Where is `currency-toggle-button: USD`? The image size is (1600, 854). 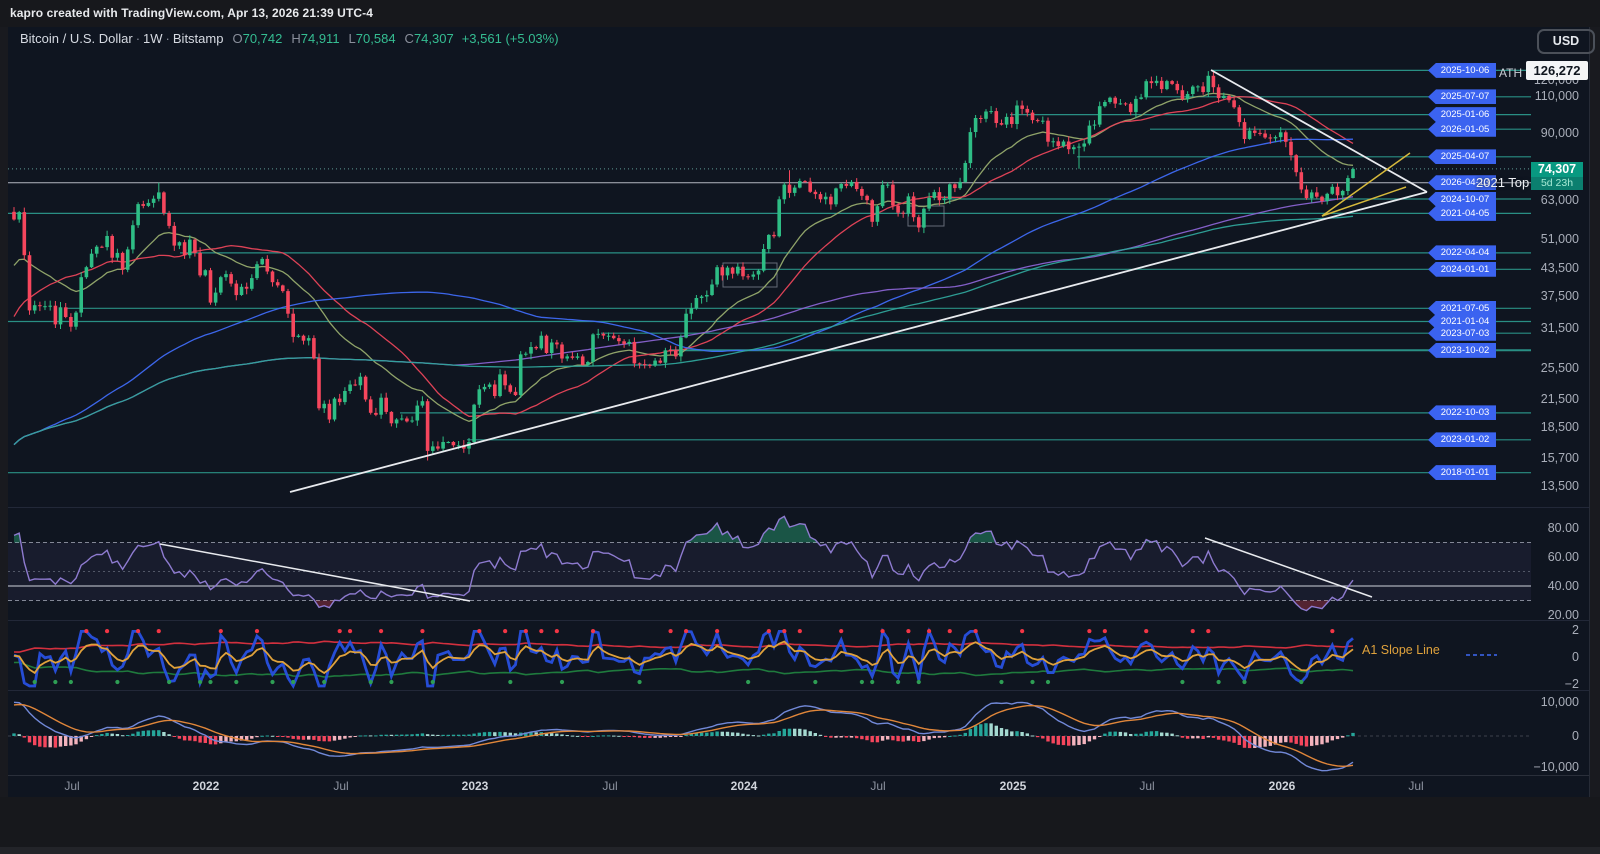
currency-toggle-button: USD is located at coordinates (1566, 41).